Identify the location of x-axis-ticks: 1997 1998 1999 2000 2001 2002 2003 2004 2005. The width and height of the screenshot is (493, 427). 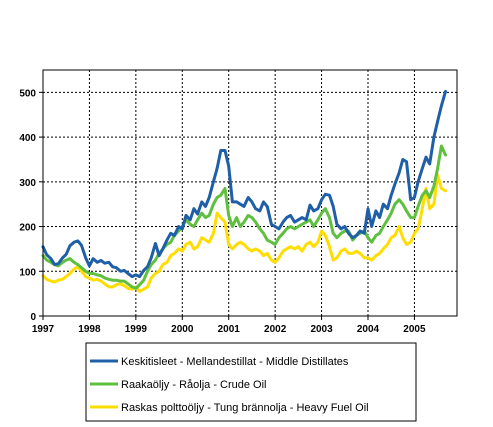
(229, 325).